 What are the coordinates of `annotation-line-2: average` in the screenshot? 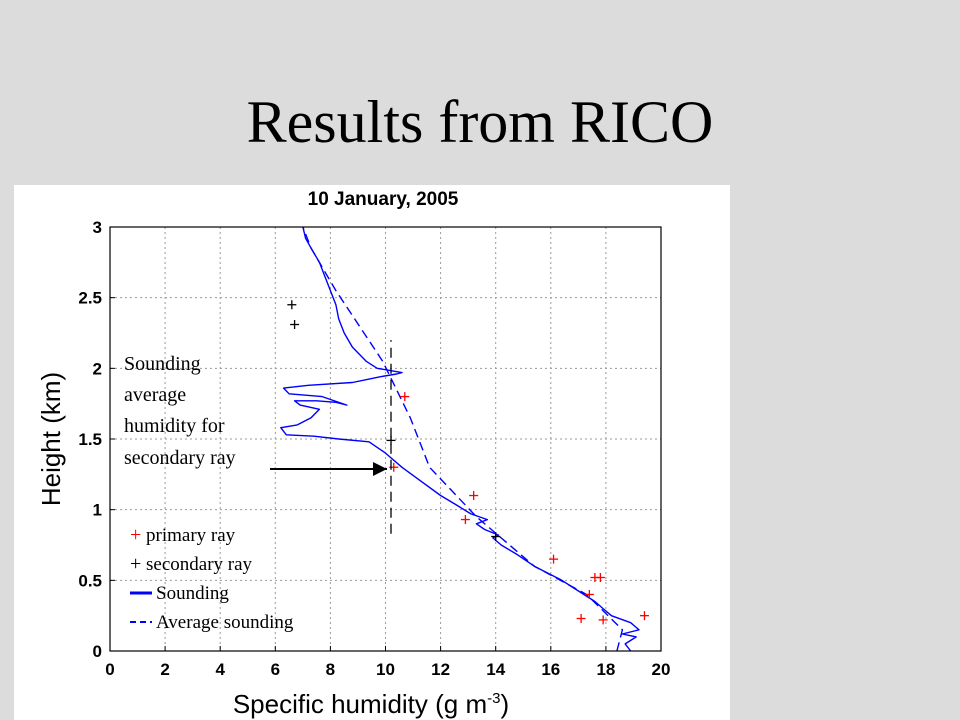 It's located at (155, 395).